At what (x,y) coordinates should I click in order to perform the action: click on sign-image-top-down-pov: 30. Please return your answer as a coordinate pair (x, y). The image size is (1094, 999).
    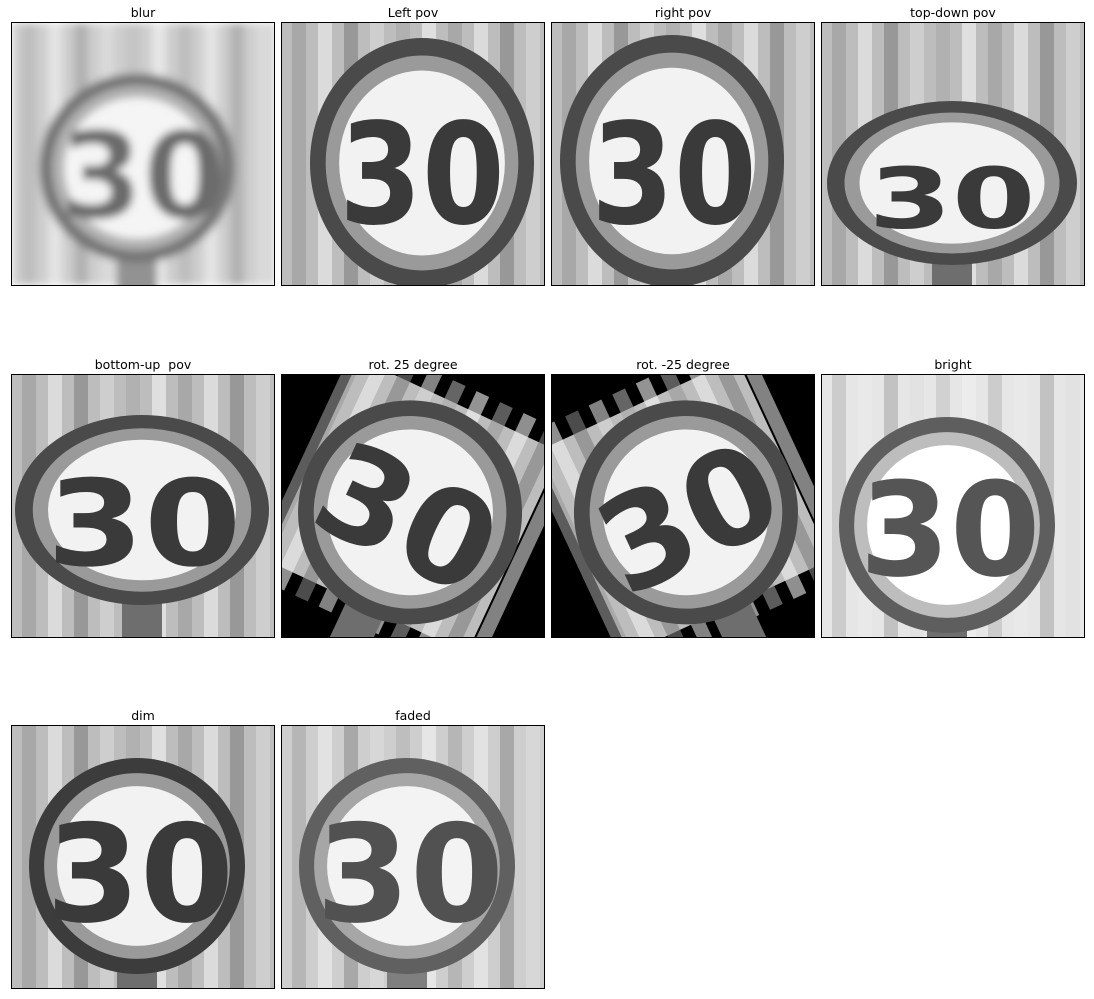
    Looking at the image, I should click on (953, 154).